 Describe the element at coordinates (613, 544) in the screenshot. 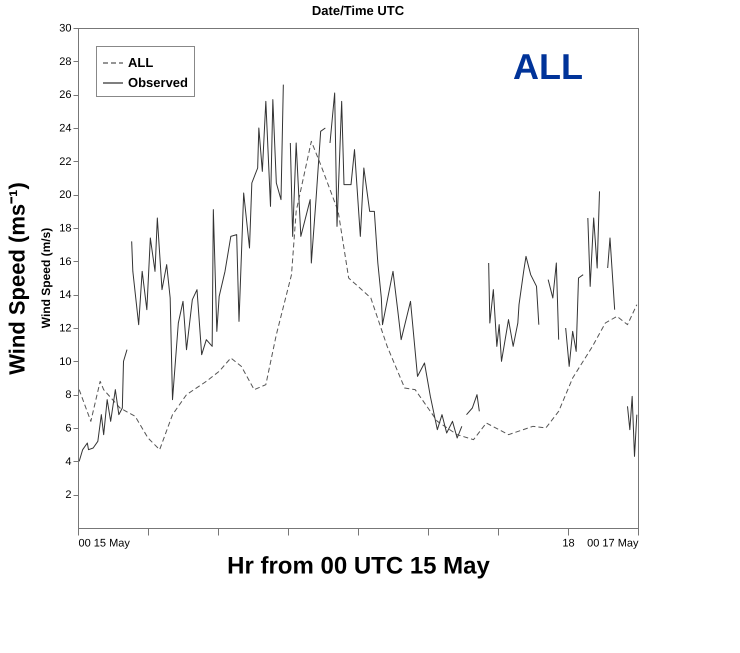

I see `x-tick-label: 00 17 May` at that location.